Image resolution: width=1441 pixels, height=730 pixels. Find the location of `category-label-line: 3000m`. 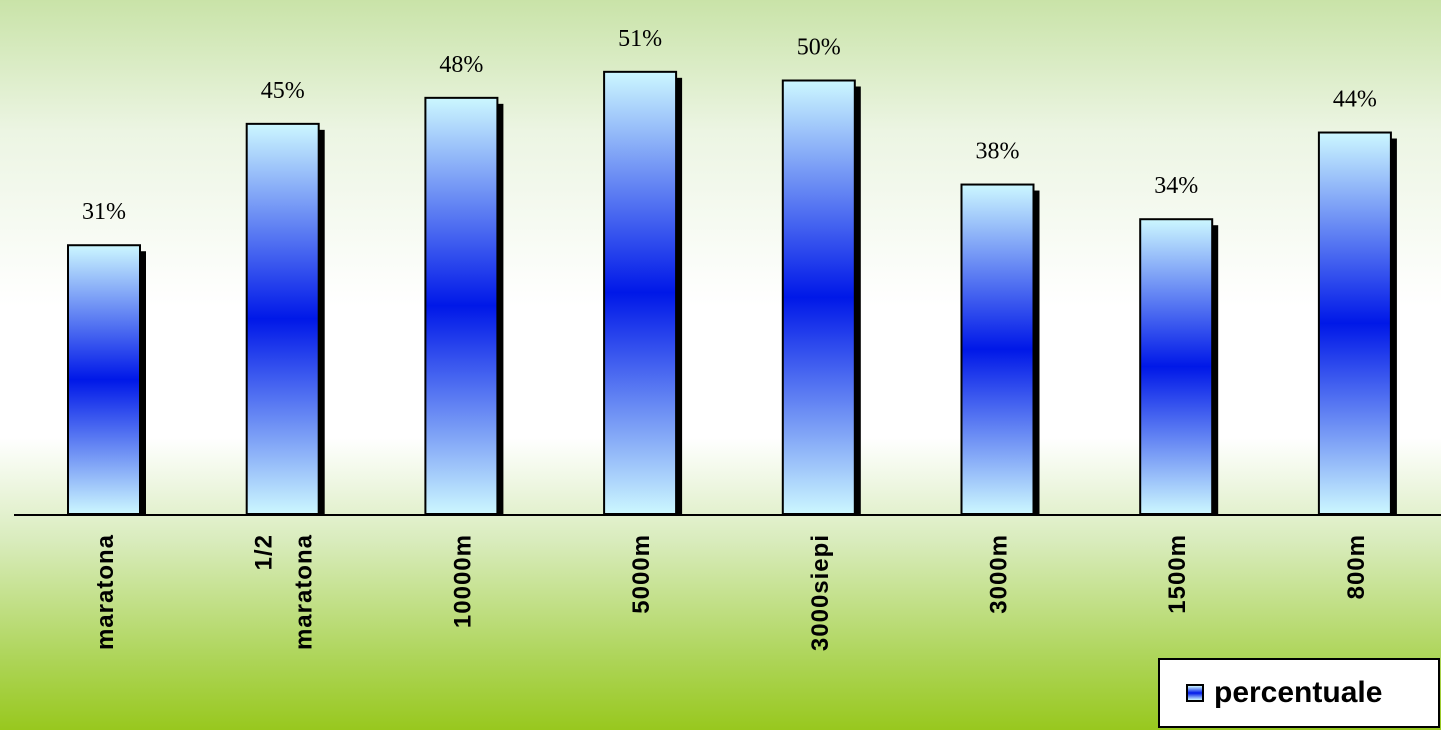

category-label-line: 3000m is located at coordinates (999, 574).